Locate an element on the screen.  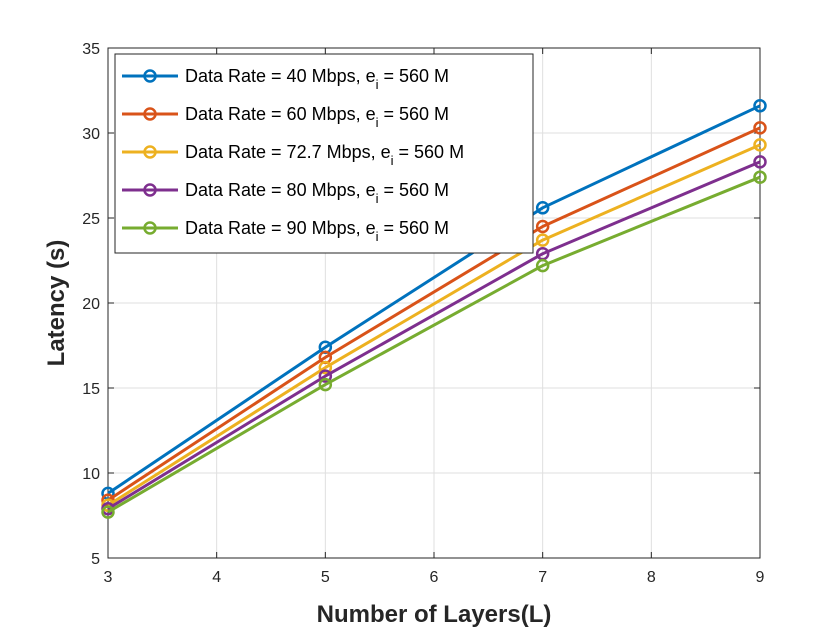
legend-entry: Data Rate = 72.7 Mbps, ei = 560 M is located at coordinates (293, 155).